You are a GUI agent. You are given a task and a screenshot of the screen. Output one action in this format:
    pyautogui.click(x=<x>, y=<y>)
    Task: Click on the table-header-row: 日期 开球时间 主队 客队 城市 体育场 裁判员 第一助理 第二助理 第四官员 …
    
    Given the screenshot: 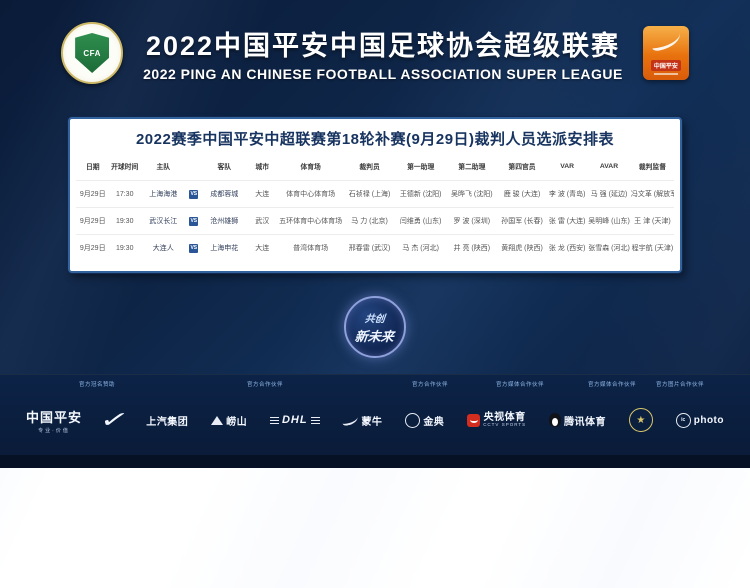 What is the action you would take?
    pyautogui.click(x=375, y=168)
    